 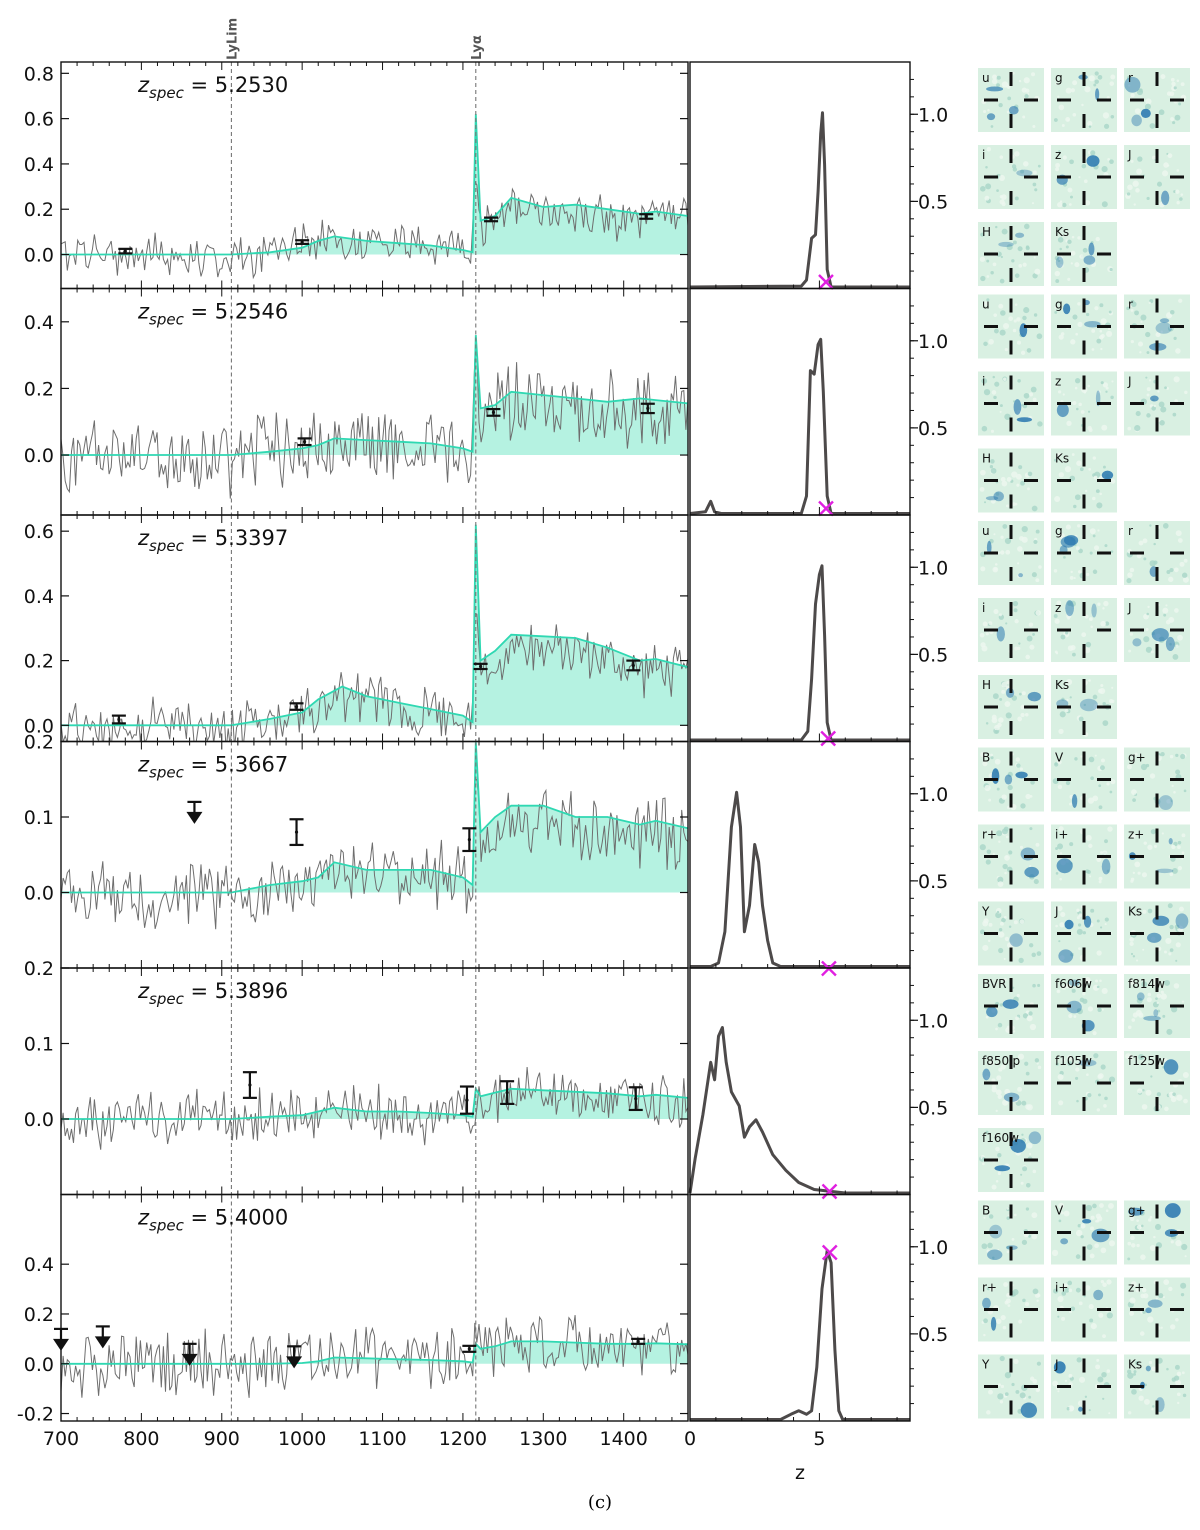 I want to click on stamp-J: J, so click(x=1084, y=933).